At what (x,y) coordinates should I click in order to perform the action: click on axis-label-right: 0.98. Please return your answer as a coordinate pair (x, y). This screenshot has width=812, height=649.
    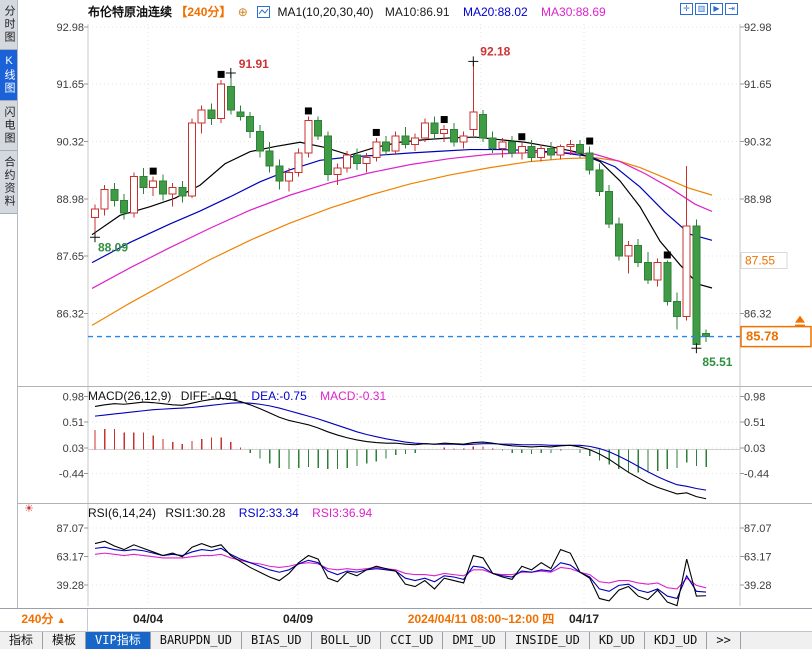
    Looking at the image, I should click on (754, 398).